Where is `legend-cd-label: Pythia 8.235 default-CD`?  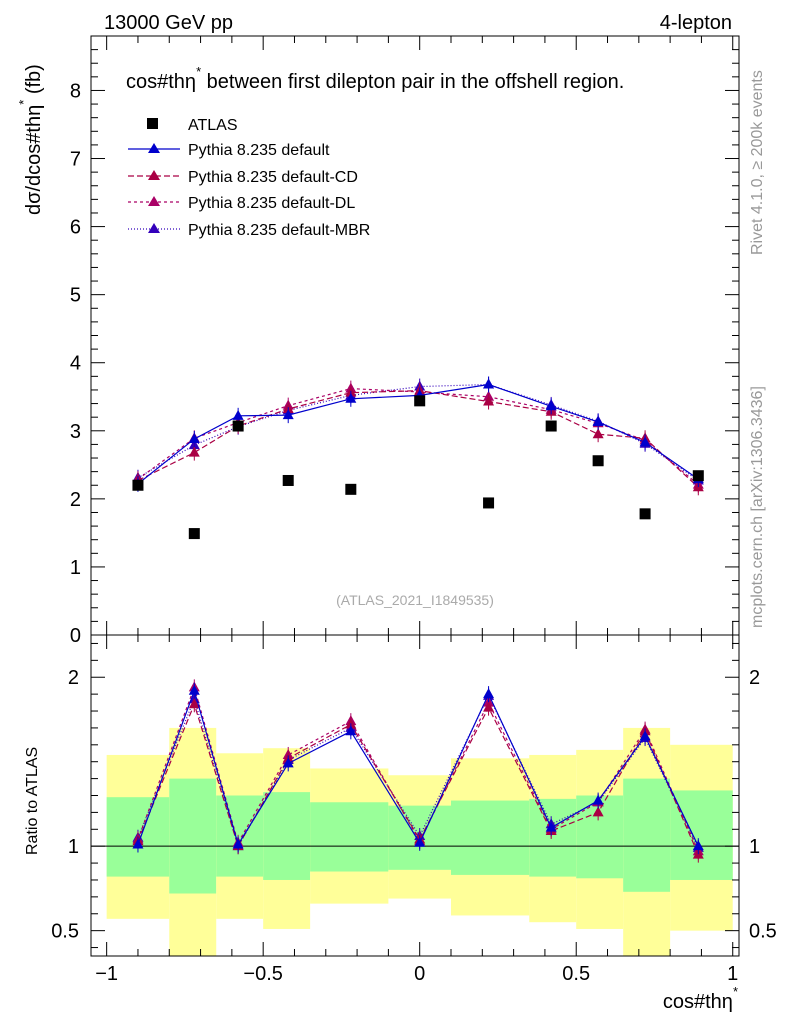
legend-cd-label: Pythia 8.235 default-CD is located at coordinates (273, 177).